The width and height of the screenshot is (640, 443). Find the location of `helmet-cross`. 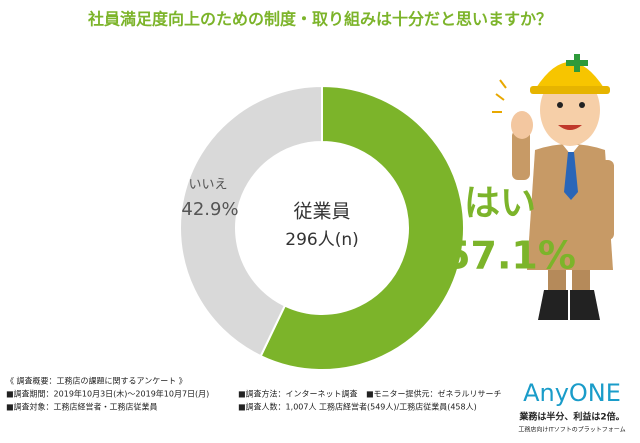

helmet-cross is located at coordinates (577, 63).